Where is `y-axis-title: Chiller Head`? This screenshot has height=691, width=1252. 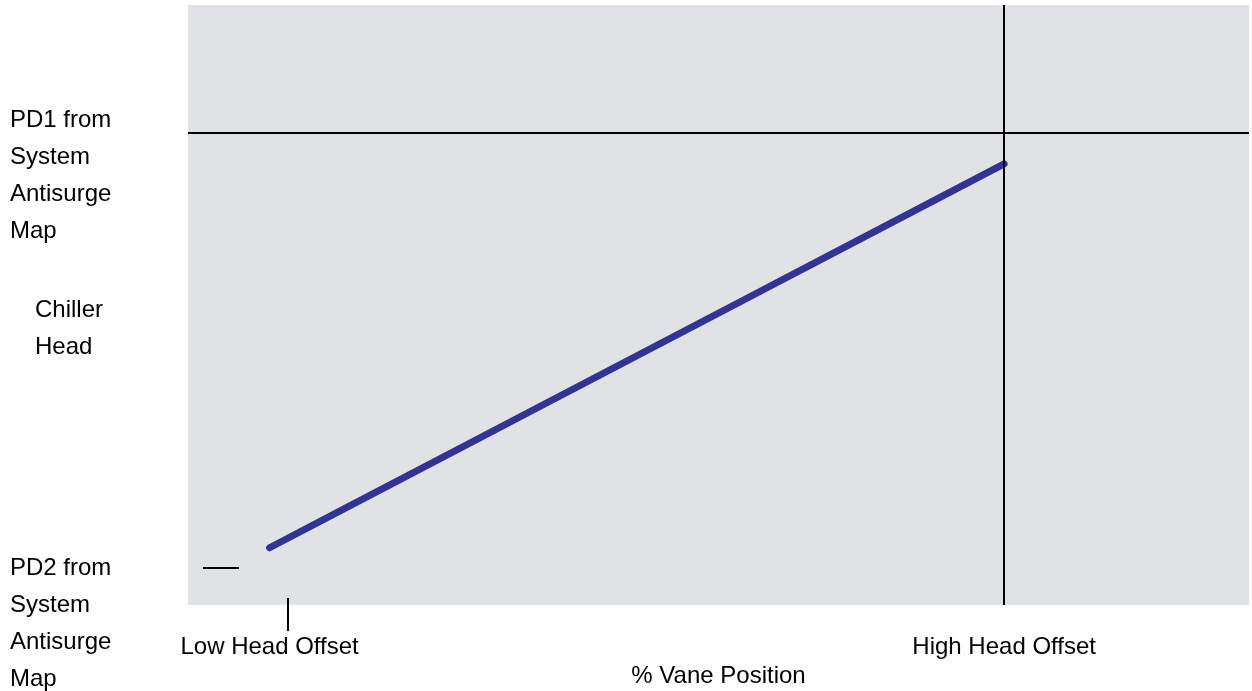 y-axis-title: Chiller Head is located at coordinates (72, 327).